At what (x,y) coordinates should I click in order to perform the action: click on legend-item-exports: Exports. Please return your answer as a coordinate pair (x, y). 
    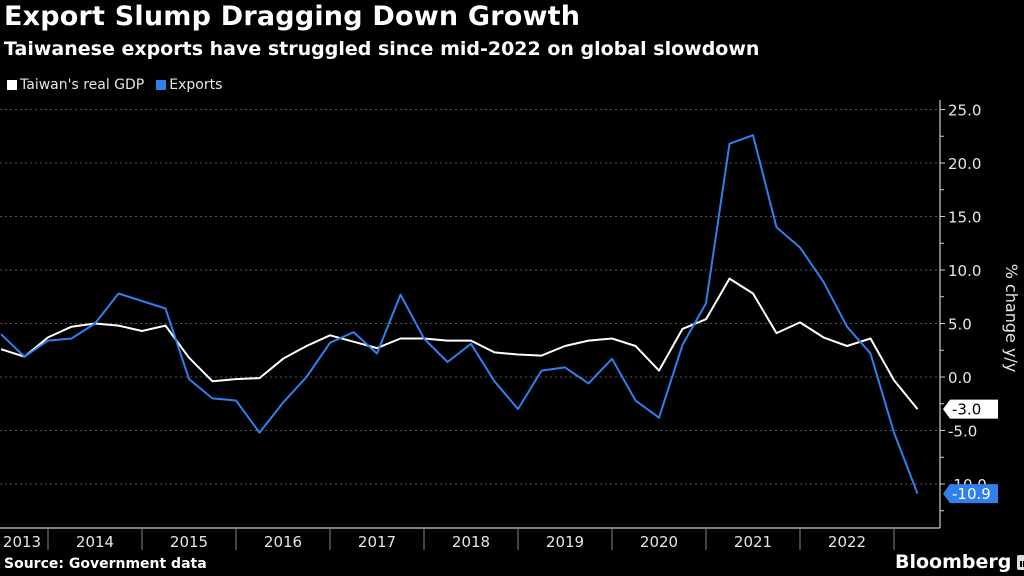
    Looking at the image, I should click on (189, 85).